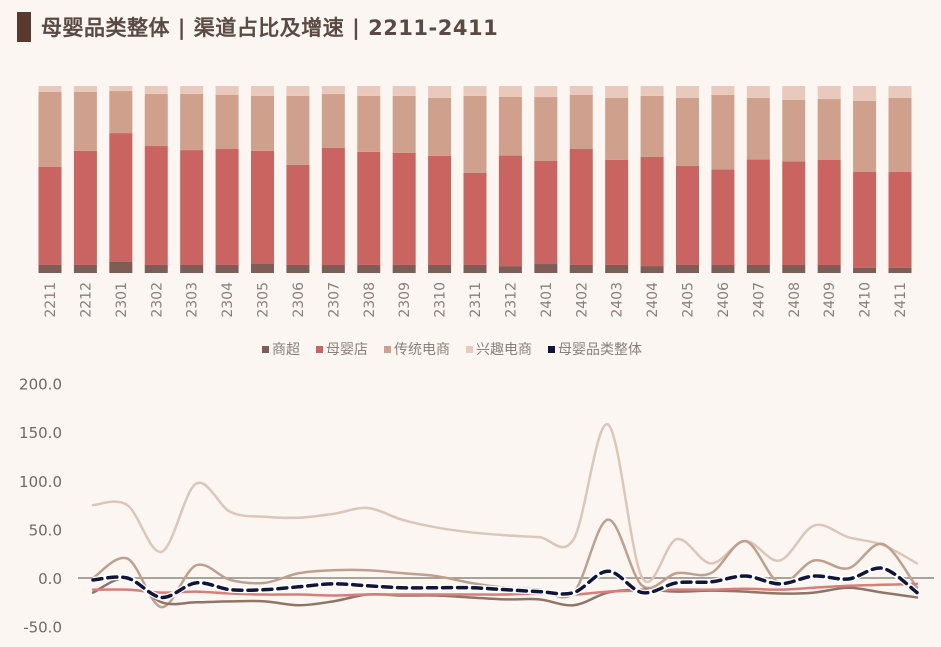  What do you see at coordinates (193, 300) in the screenshot?
I see `x-tick-label: 2303` at bounding box center [193, 300].